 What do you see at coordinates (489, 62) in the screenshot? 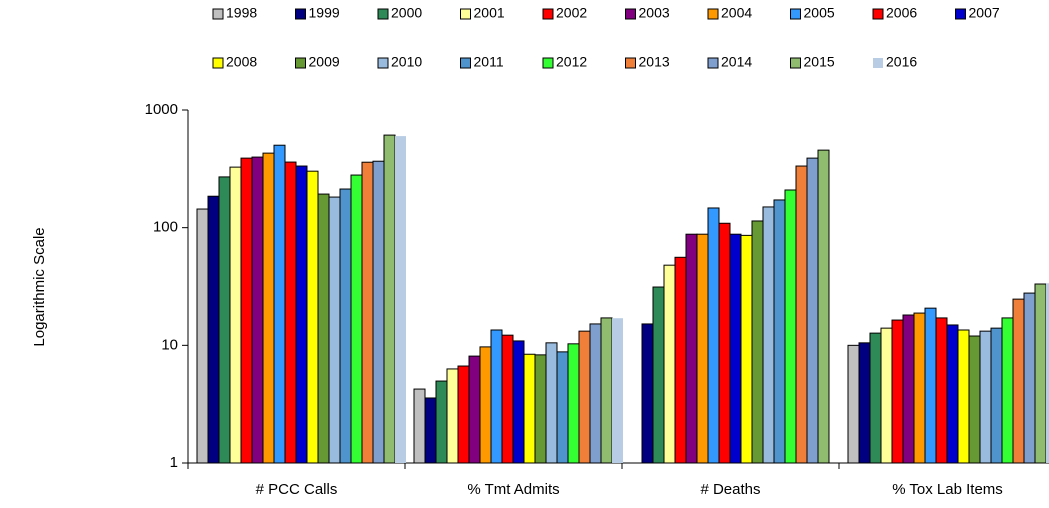
I see `legend-label: 2011` at bounding box center [489, 62].